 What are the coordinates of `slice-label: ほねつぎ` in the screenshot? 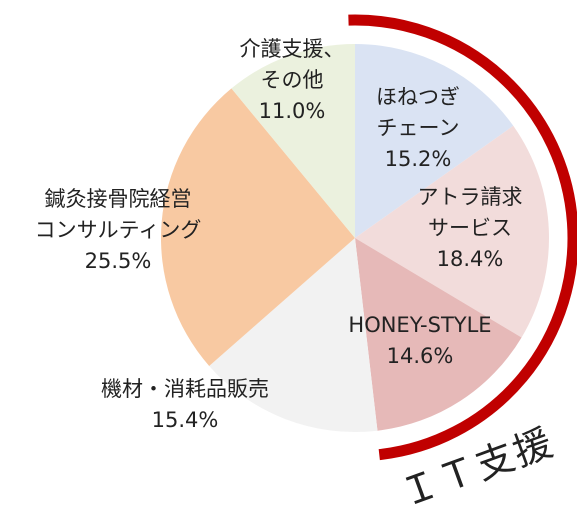 It's located at (418, 97).